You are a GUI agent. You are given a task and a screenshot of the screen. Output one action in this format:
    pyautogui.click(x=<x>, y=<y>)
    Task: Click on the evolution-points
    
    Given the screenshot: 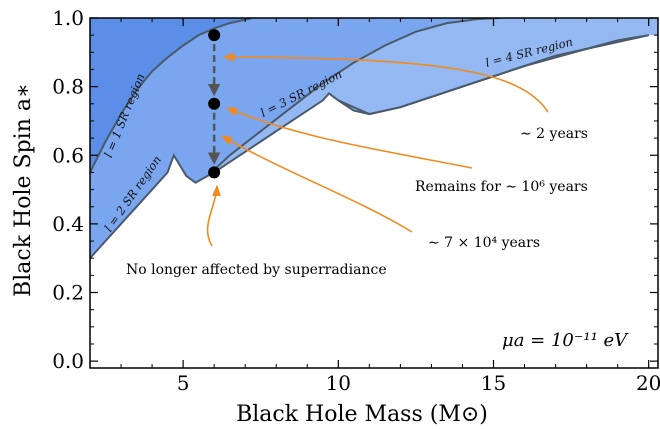 What is the action you would take?
    pyautogui.click(x=214, y=104)
    